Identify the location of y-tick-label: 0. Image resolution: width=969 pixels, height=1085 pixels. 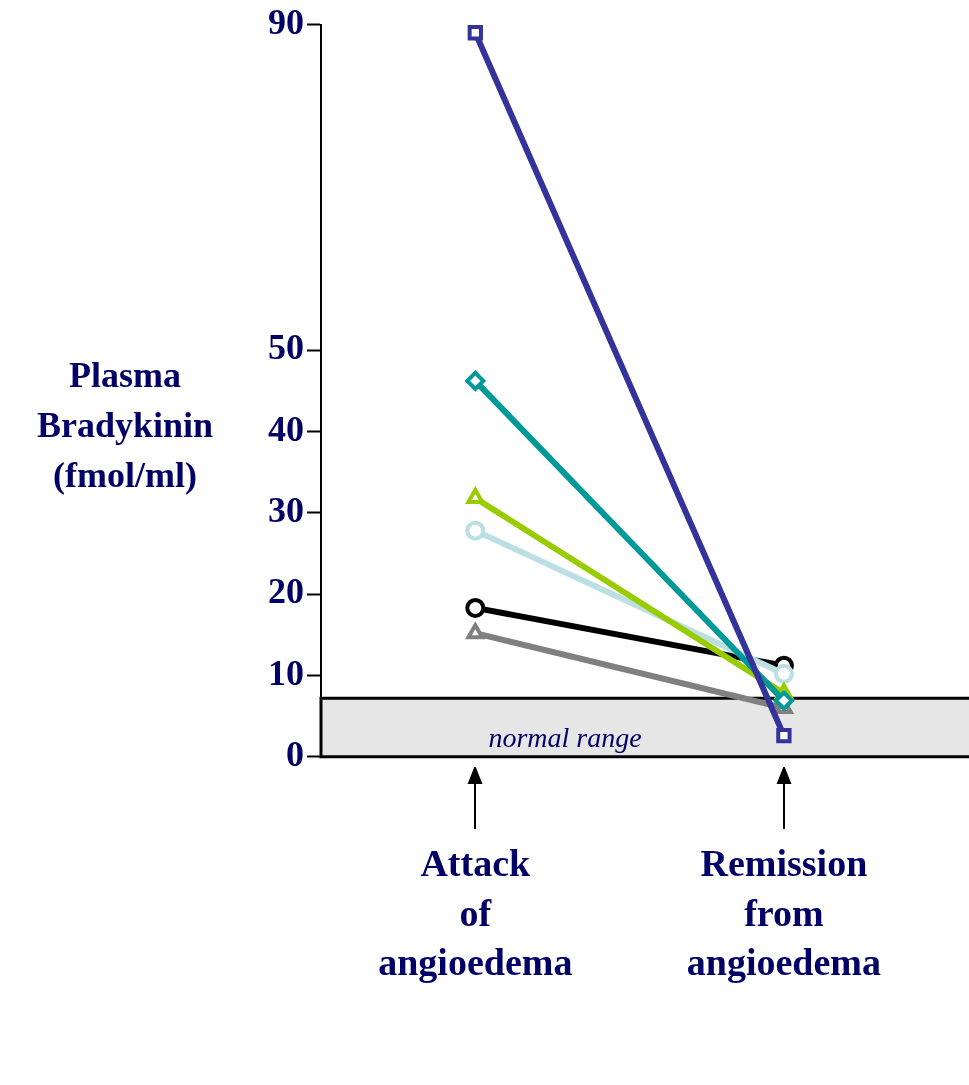
(295, 754).